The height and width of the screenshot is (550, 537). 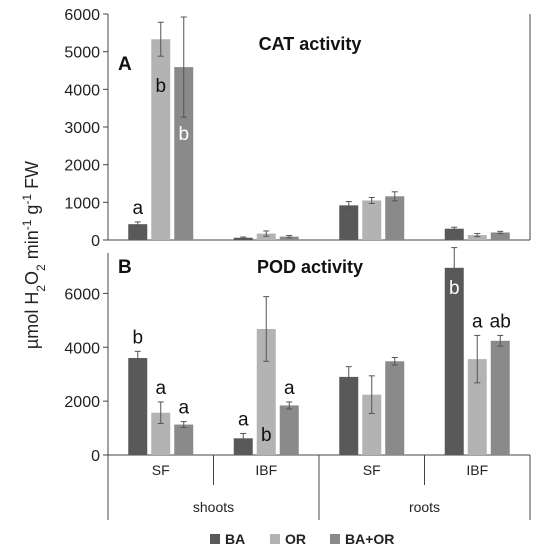 What do you see at coordinates (125, 64) in the screenshot?
I see `panel-letter: A` at bounding box center [125, 64].